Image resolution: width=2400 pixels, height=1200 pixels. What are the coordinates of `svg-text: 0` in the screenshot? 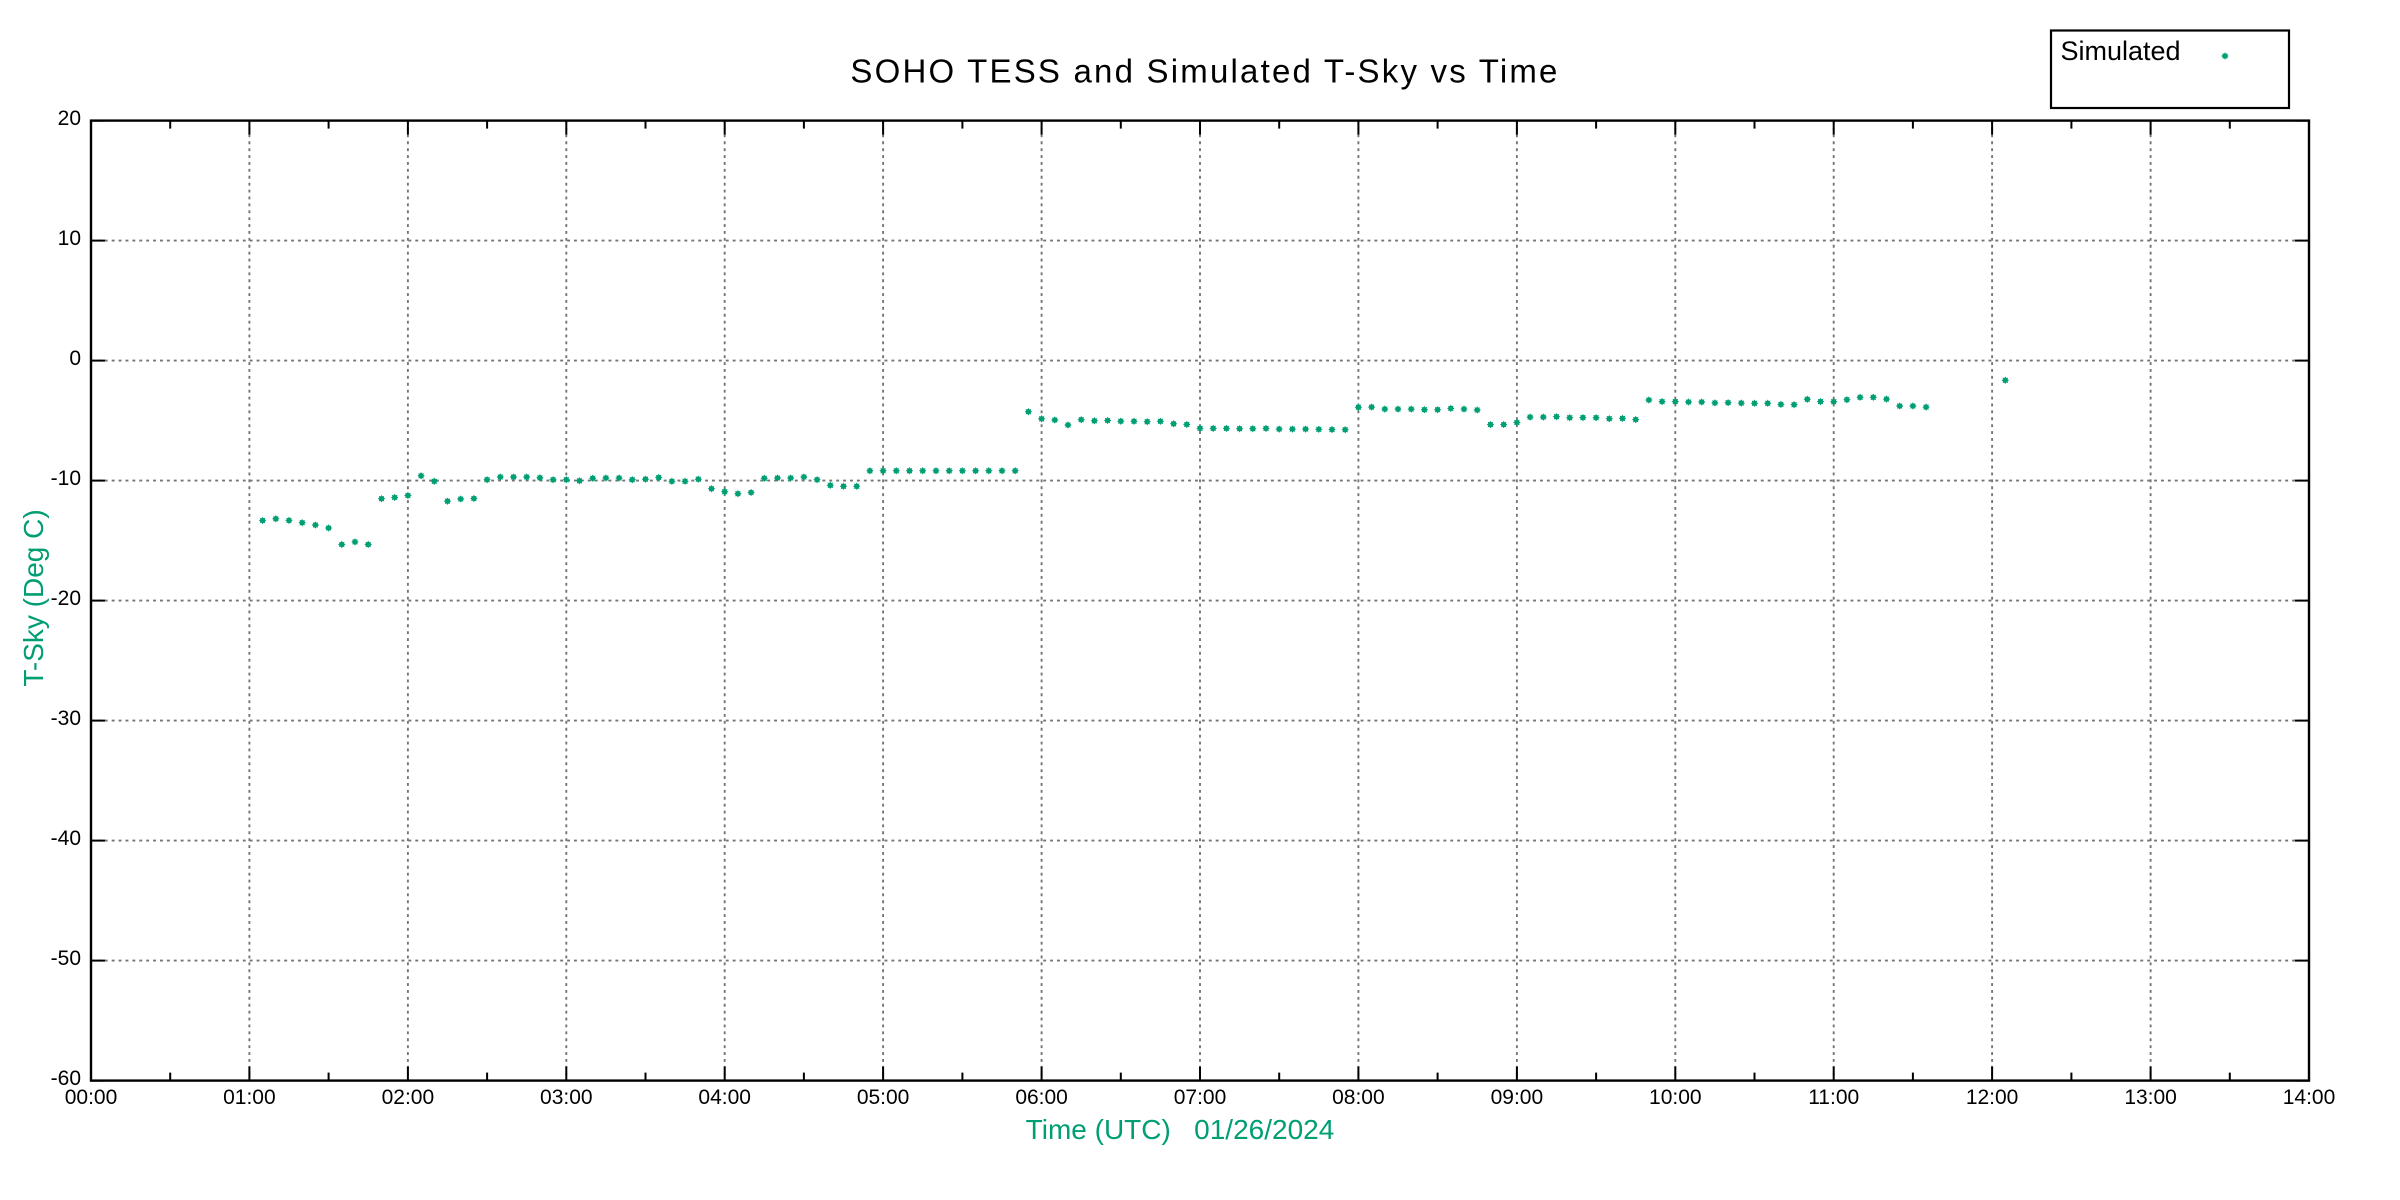 It's located at (75, 358).